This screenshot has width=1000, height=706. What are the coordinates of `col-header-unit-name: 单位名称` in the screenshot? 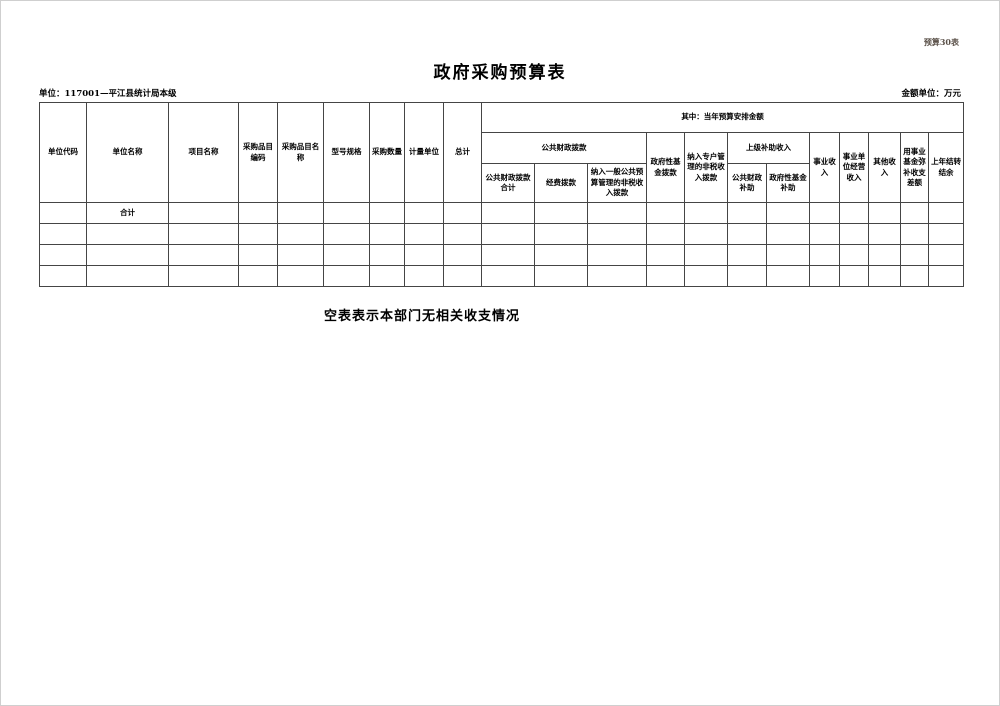 It's located at (127, 152).